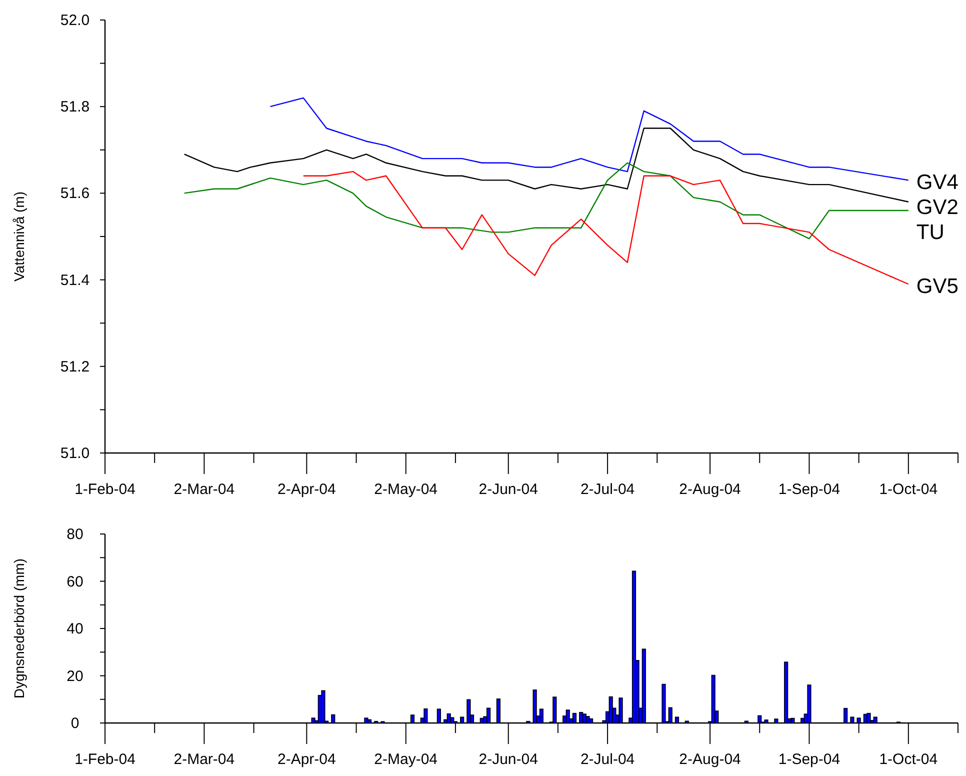  I want to click on y-axis-title: Vattennivå (m), so click(19, 237).